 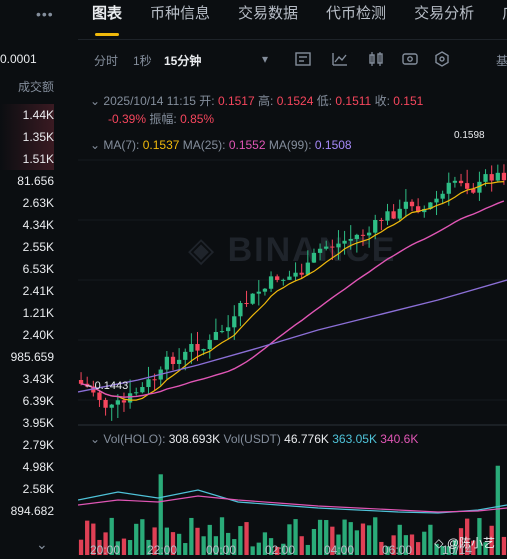 I want to click on turnover-item: 1.35K, so click(x=27, y=137).